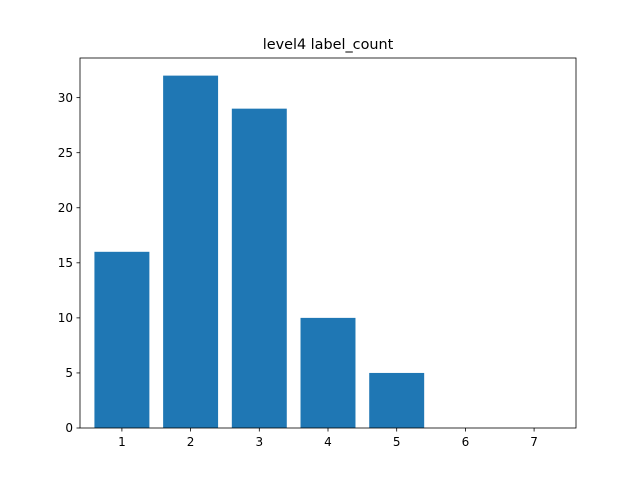  Describe the element at coordinates (328, 45) in the screenshot. I see `chart-title: level4 label_count` at that location.